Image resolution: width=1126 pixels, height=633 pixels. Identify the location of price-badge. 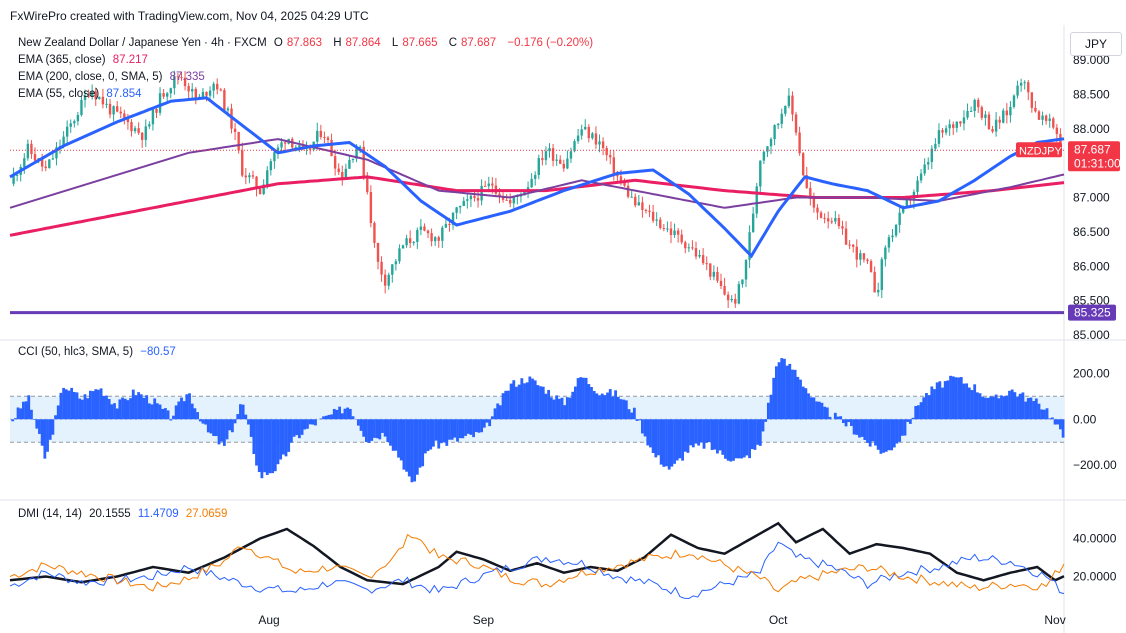
(1094, 156).